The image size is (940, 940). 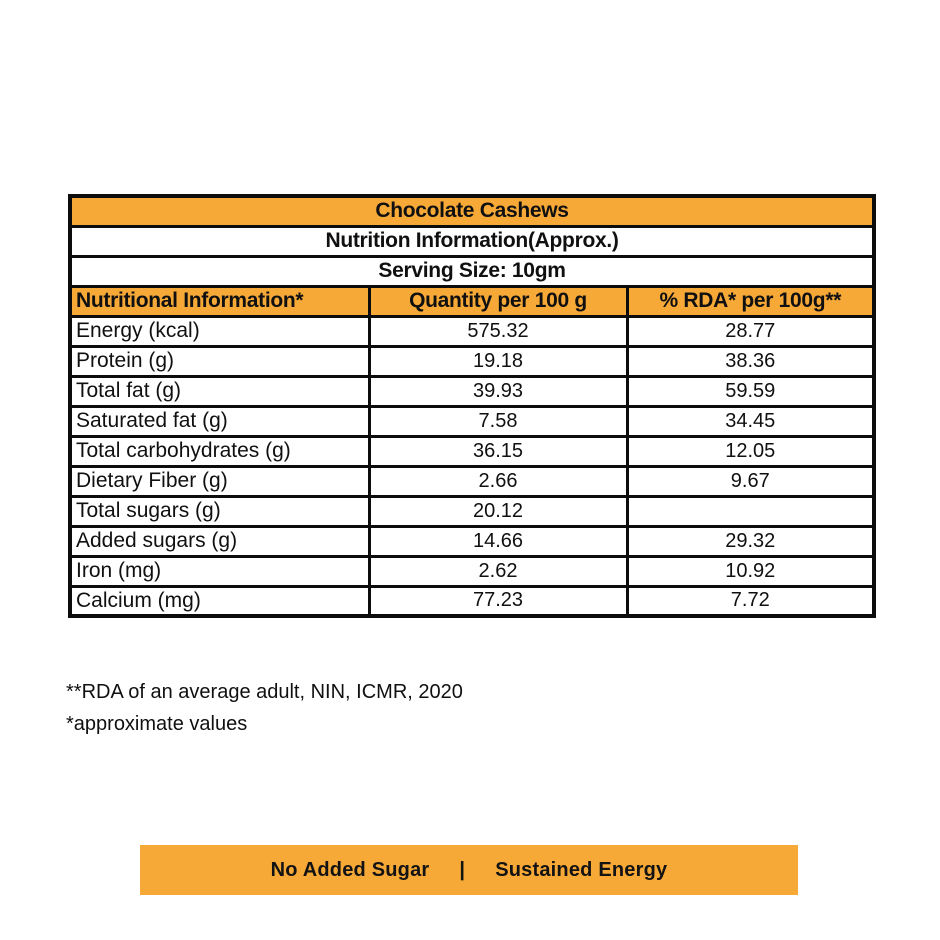 What do you see at coordinates (219, 541) in the screenshot?
I see `nutrient-label: Added sugars (g)` at bounding box center [219, 541].